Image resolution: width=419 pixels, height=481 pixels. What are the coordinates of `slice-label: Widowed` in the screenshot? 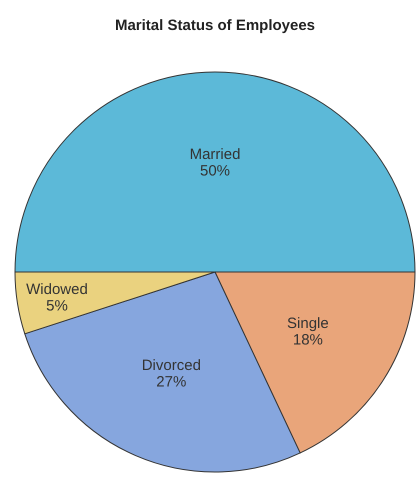 It's located at (57, 289).